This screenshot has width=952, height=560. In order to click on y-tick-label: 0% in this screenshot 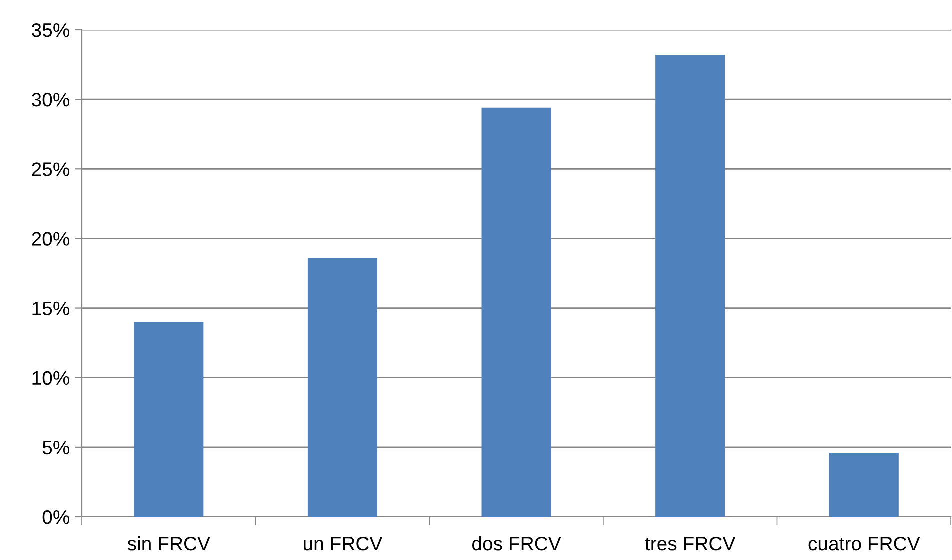, I will do `click(56, 517)`.